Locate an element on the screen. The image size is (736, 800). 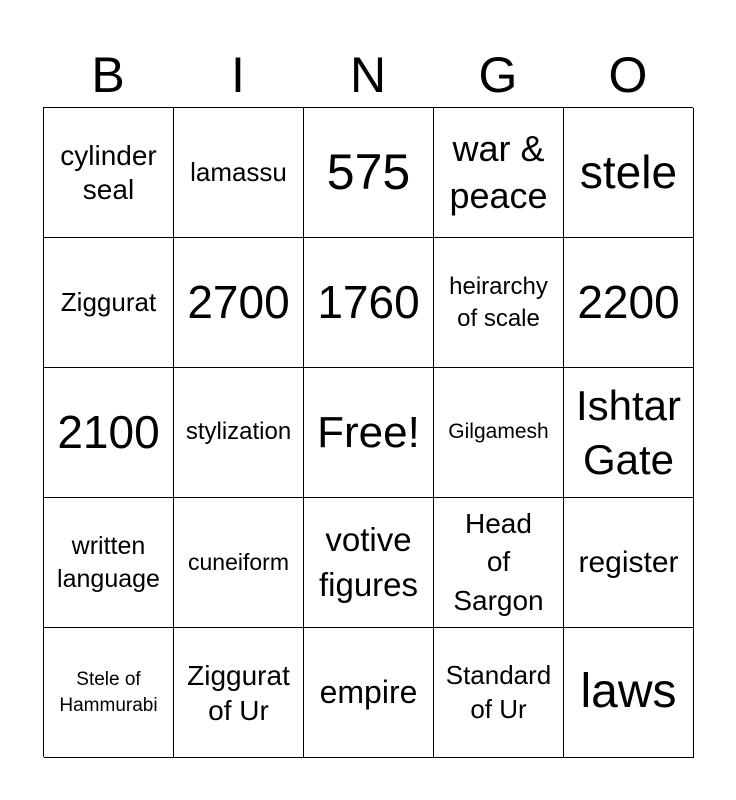
bingo-cell: Stele of Hammurabi is located at coordinates (109, 693).